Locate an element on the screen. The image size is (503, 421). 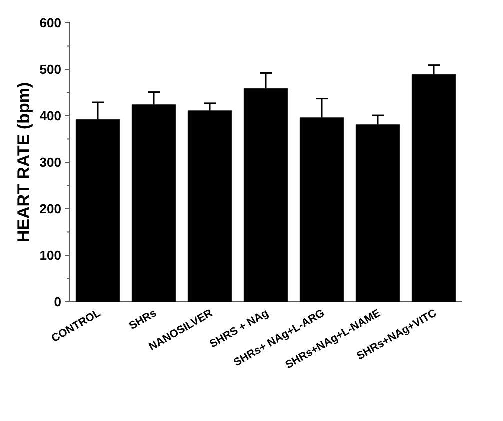
y-tick-label: 500 is located at coordinates (50, 69).